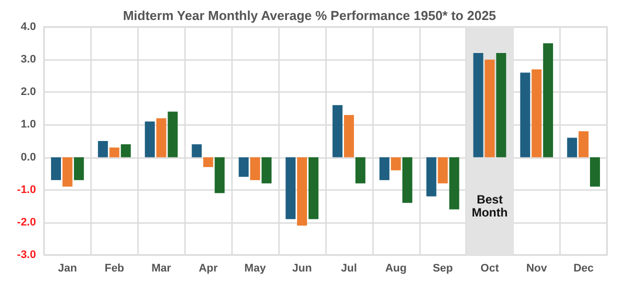 This screenshot has height=285, width=619. What do you see at coordinates (28, 124) in the screenshot?
I see `y-tick-label: 1.0` at bounding box center [28, 124].